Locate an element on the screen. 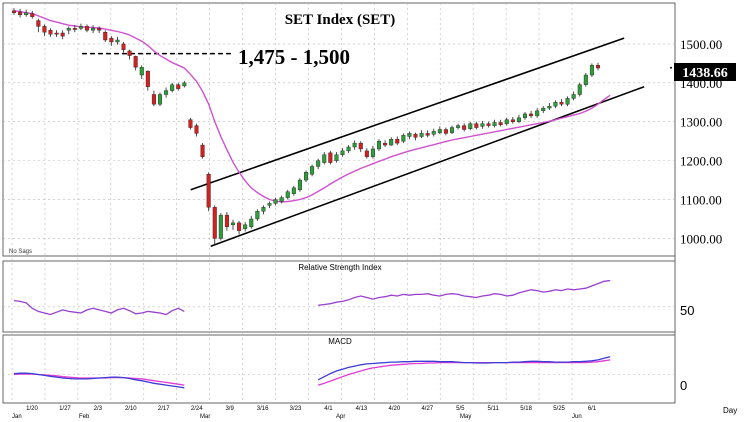 The image size is (750, 422). date-tick-label: 4/20 is located at coordinates (395, 409).